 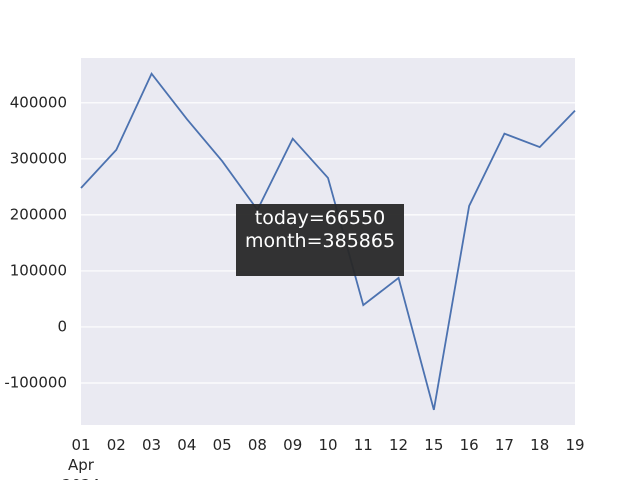 I want to click on x-tick-label: 17, so click(x=504, y=445).